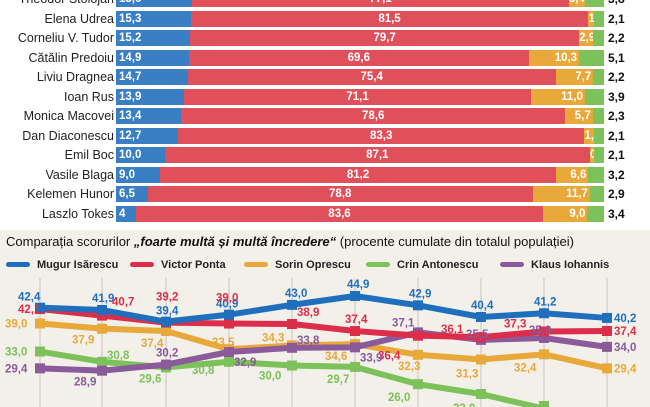 The width and height of the screenshot is (650, 407). What do you see at coordinates (29, 298) in the screenshot?
I see `data-label: 42,4` at bounding box center [29, 298].